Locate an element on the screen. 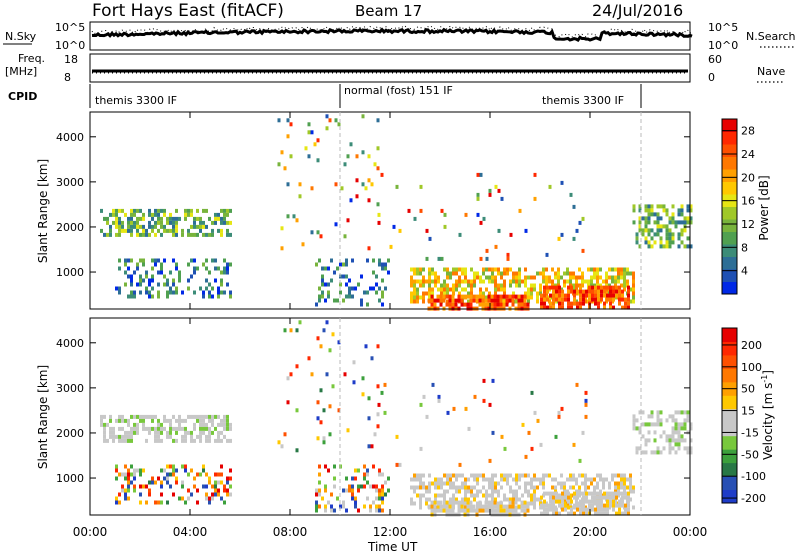  x-tick-label: 00:00 is located at coordinates (690, 532).